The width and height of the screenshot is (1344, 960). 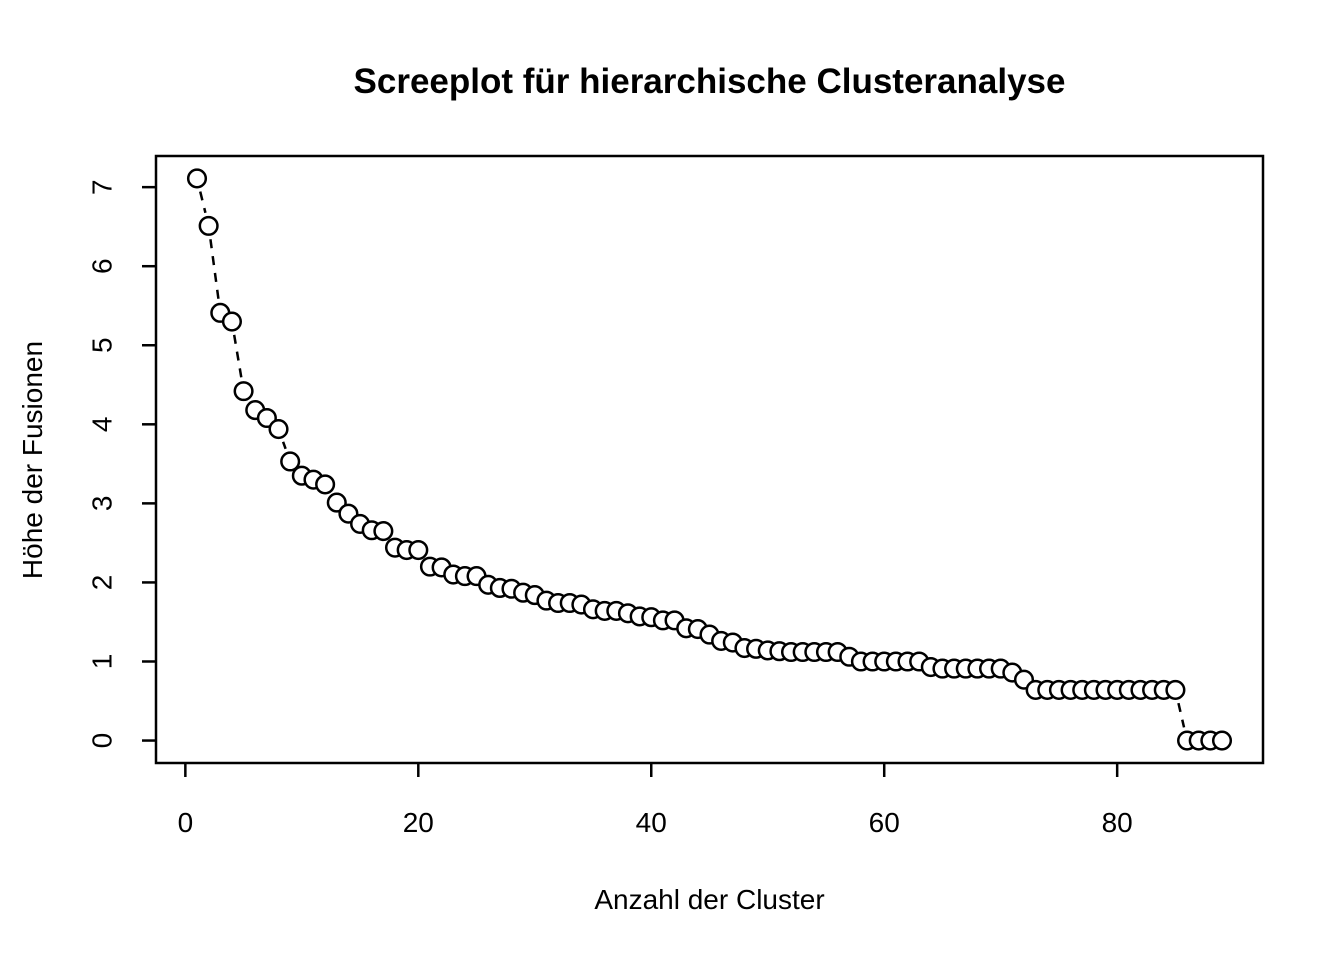 I want to click on y-tick-label: 0, so click(x=102, y=741).